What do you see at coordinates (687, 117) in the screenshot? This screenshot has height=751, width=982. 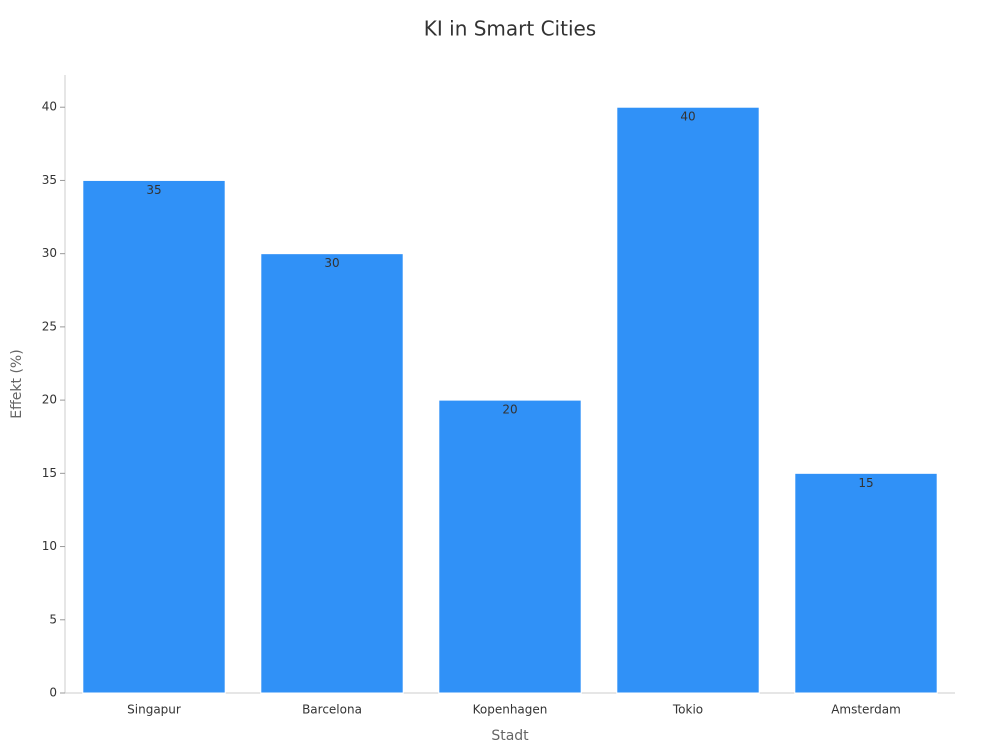 I see `data-label: 40` at bounding box center [687, 117].